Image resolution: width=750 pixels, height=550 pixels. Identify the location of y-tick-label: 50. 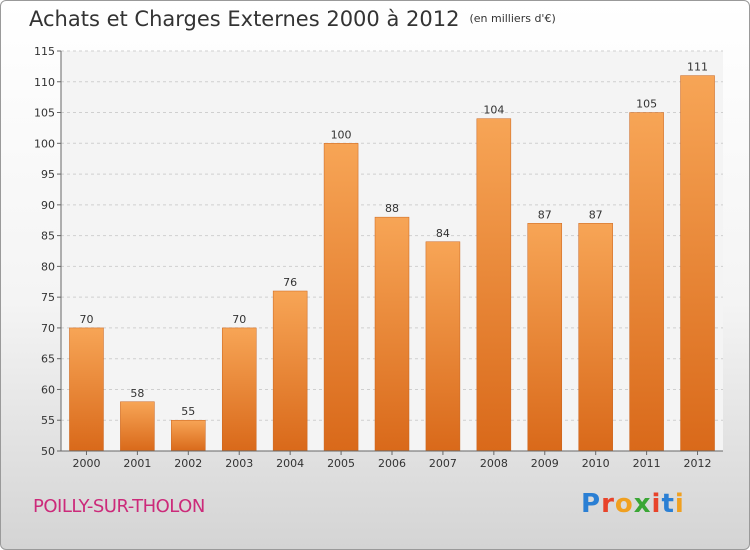
(48, 451).